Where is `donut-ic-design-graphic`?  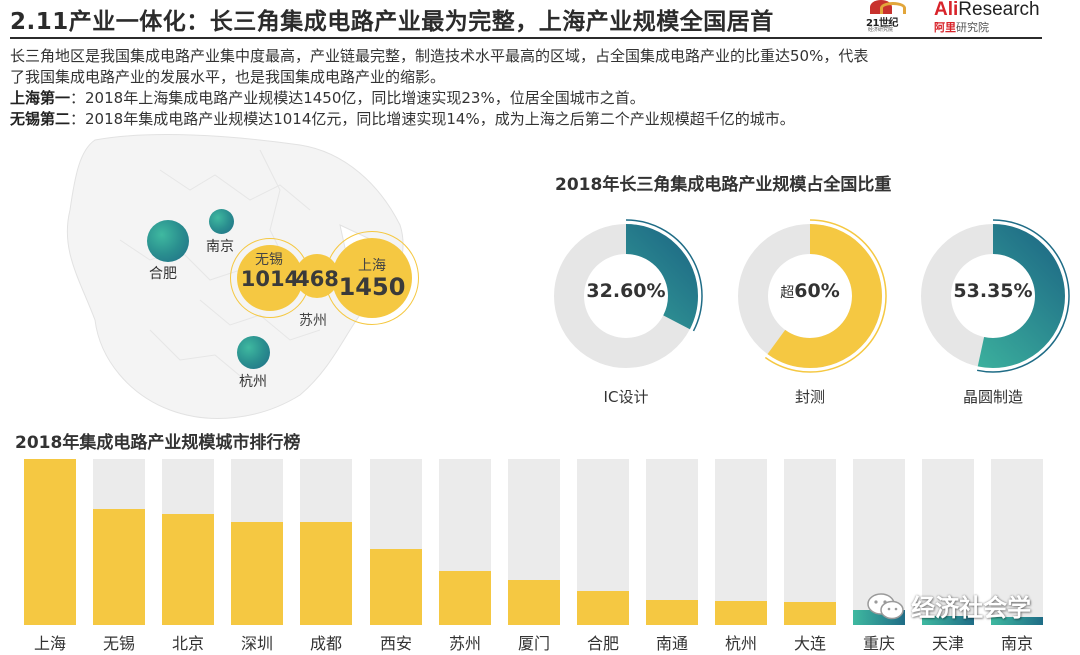 donut-ic-design-graphic is located at coordinates (628, 293).